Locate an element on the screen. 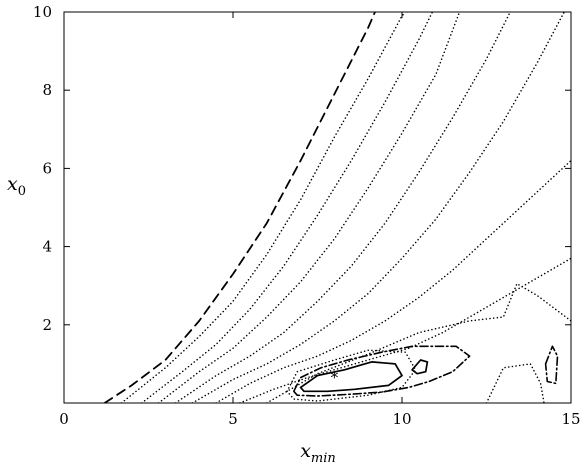 The height and width of the screenshot is (466, 584). optimum-marker-layer: * is located at coordinates (335, 378).